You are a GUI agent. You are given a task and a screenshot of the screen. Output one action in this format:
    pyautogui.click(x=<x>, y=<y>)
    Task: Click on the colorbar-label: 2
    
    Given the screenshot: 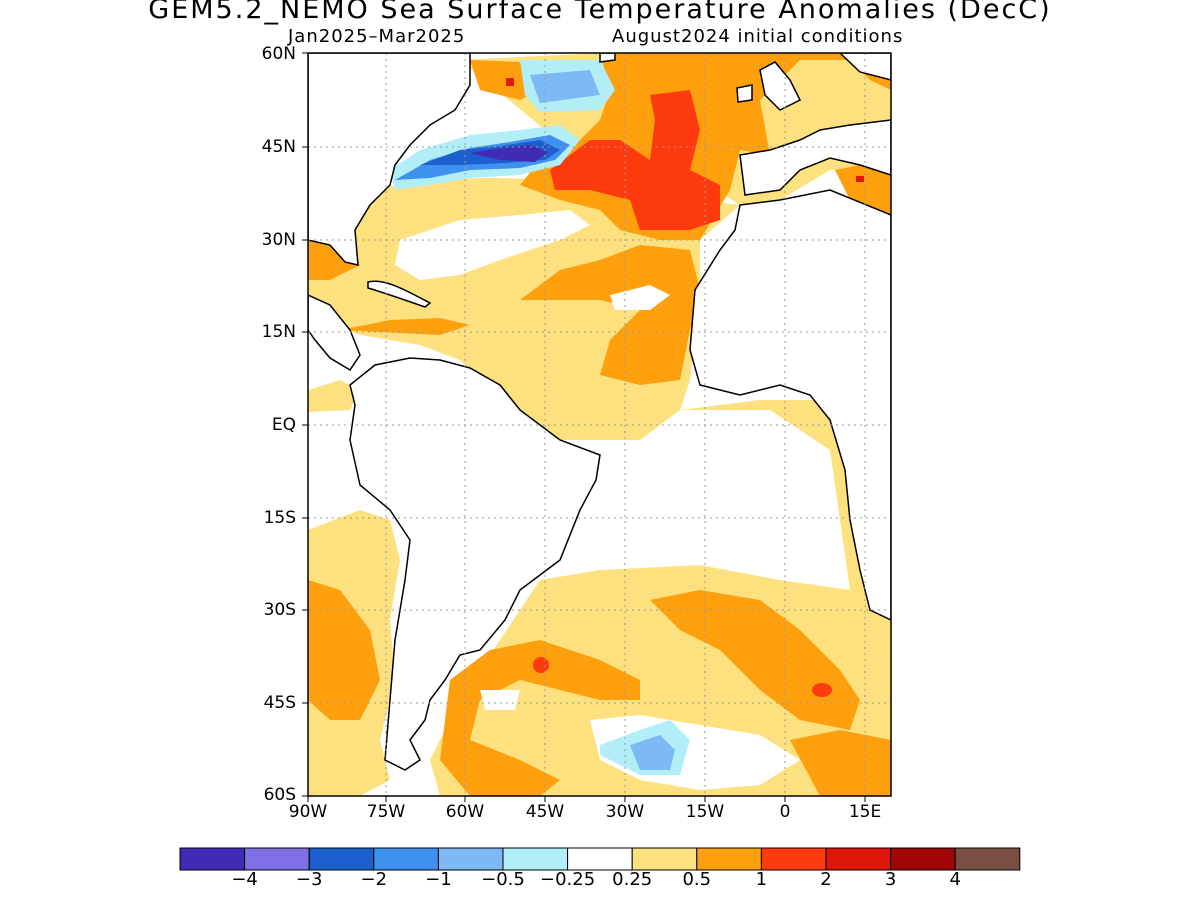 What is the action you would take?
    pyautogui.click(x=826, y=879)
    